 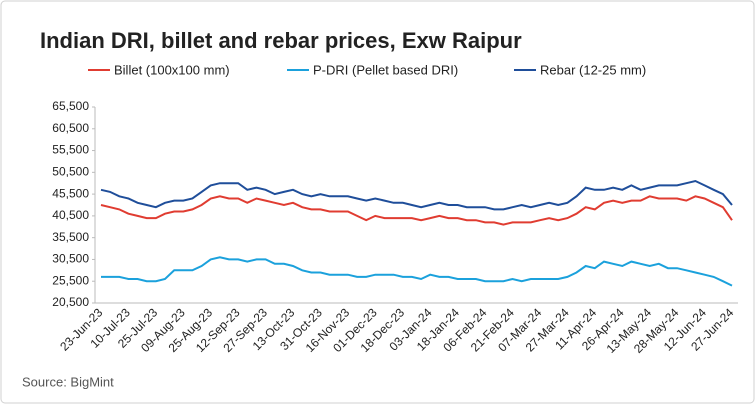 What do you see at coordinates (70, 280) in the screenshot?
I see `y-tick-label: 25,500` at bounding box center [70, 280].